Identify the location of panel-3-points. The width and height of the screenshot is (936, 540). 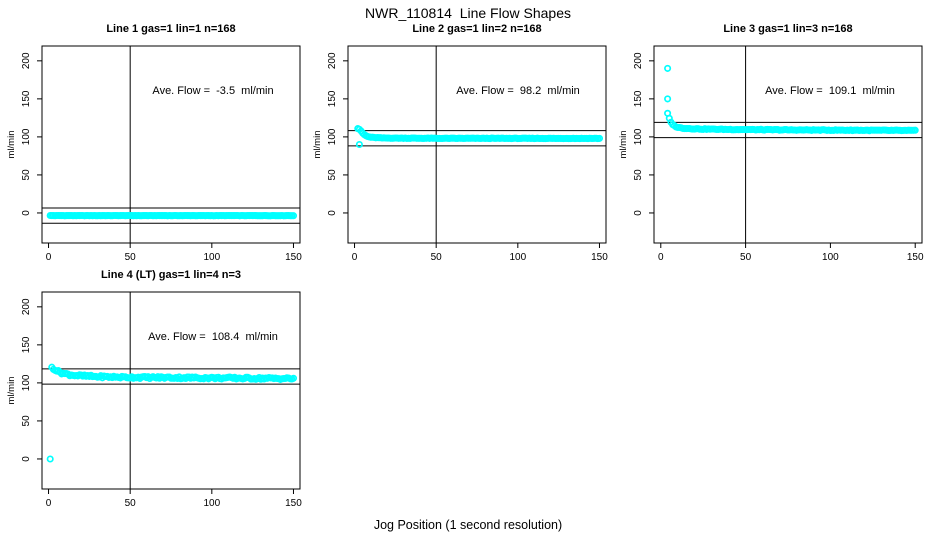
(791, 99).